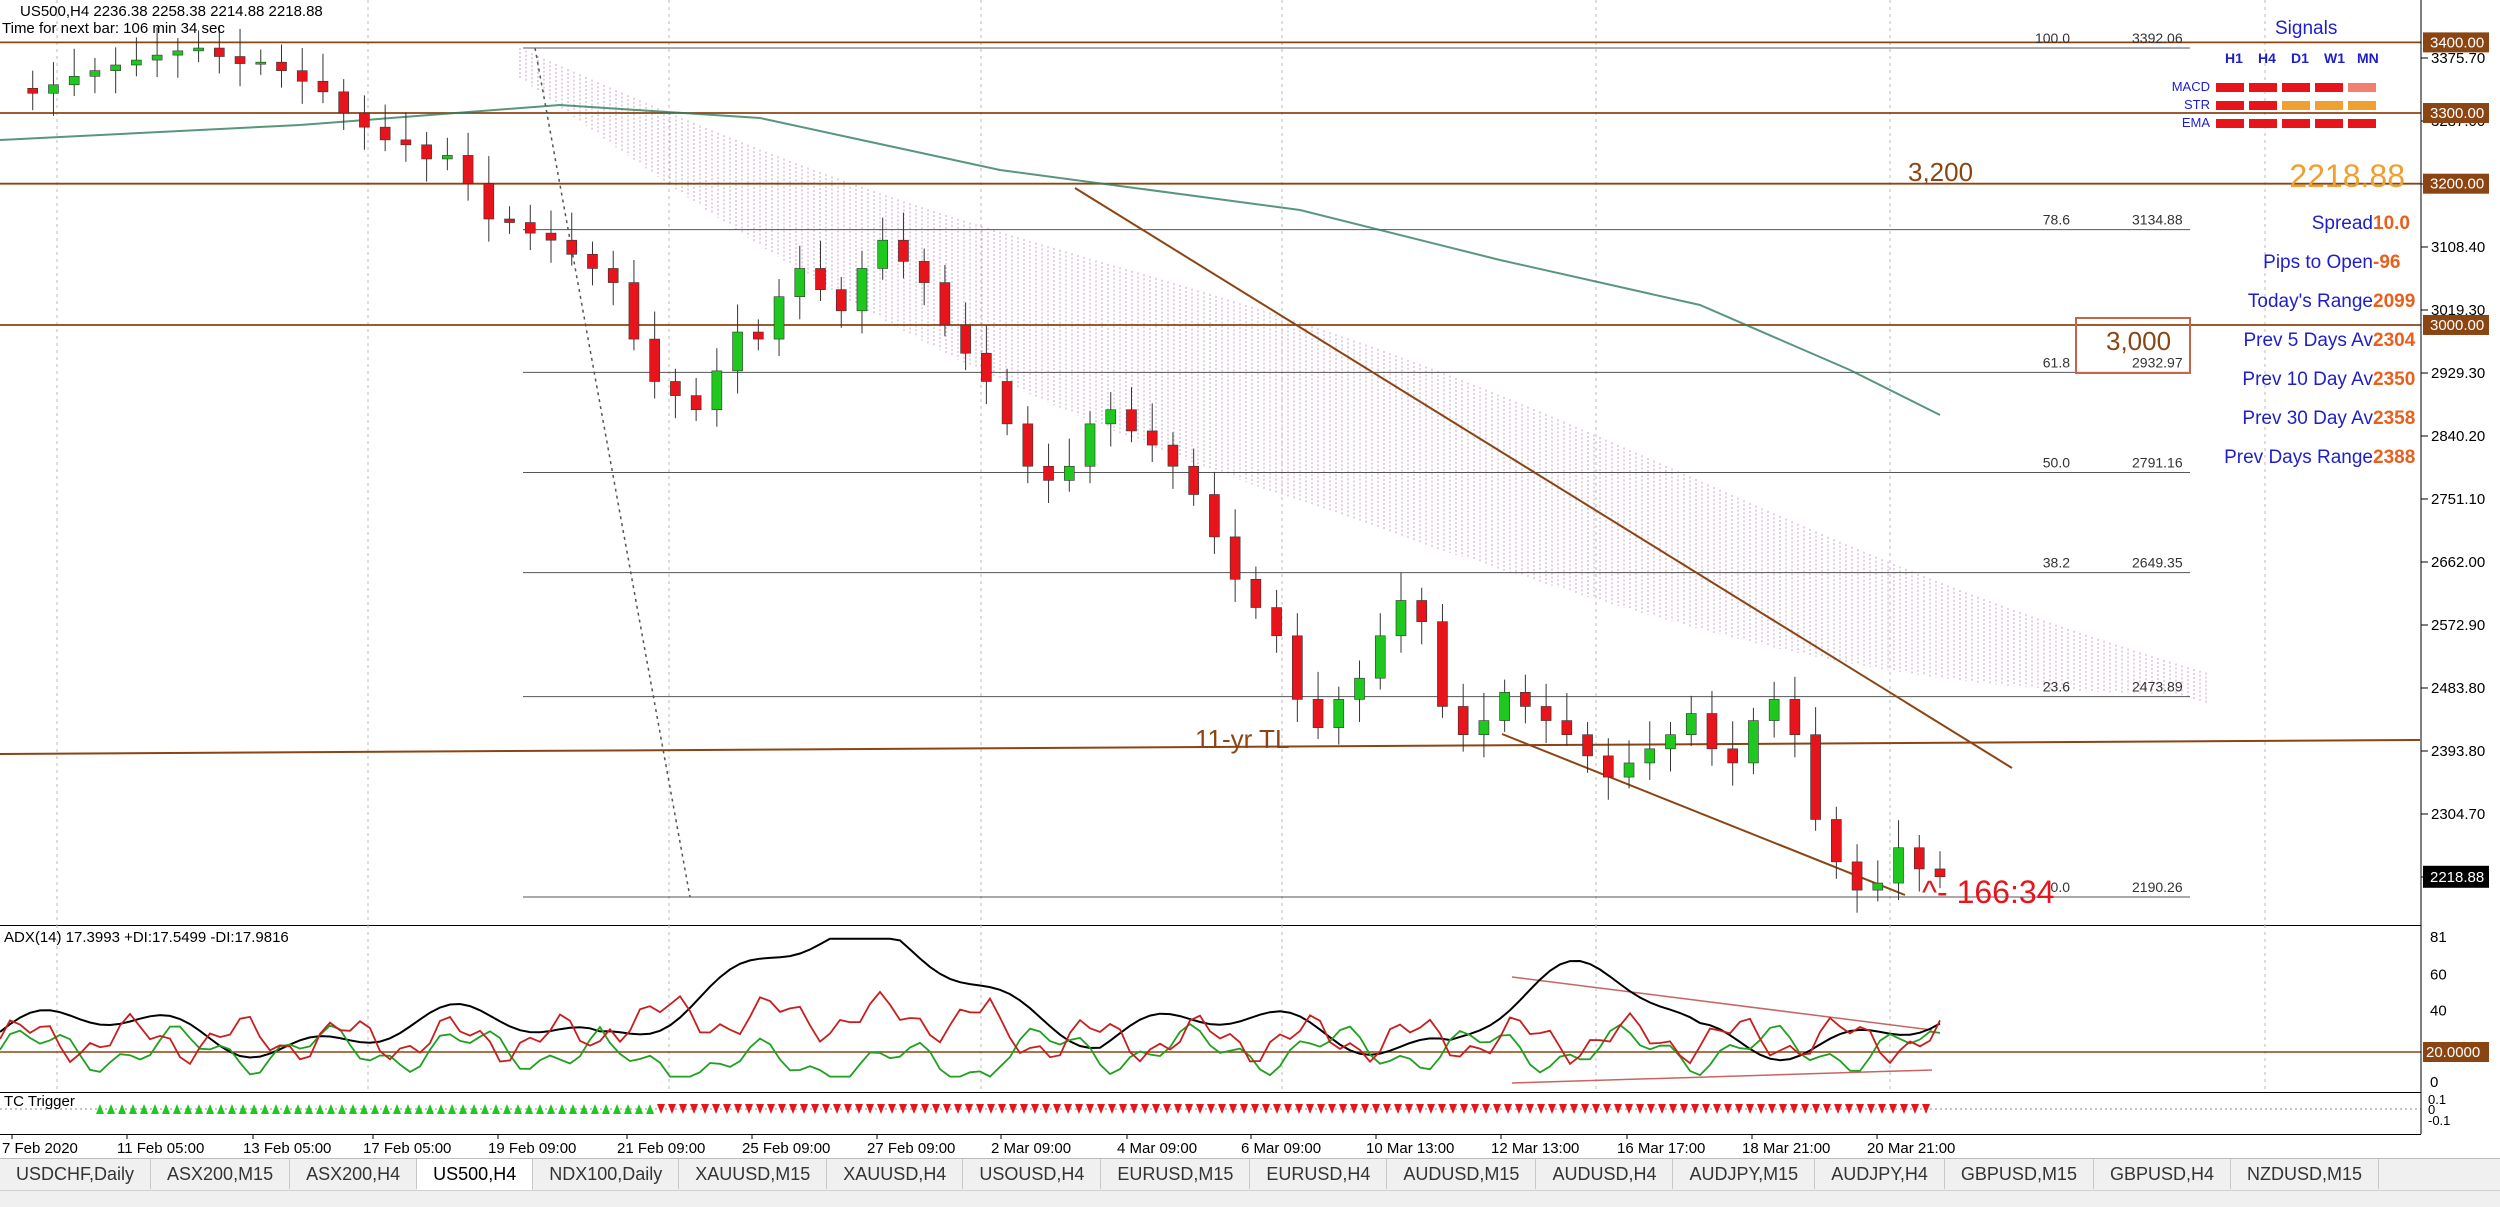  What do you see at coordinates (1940, 172) in the screenshot?
I see `level-3200-label: 3,200` at bounding box center [1940, 172].